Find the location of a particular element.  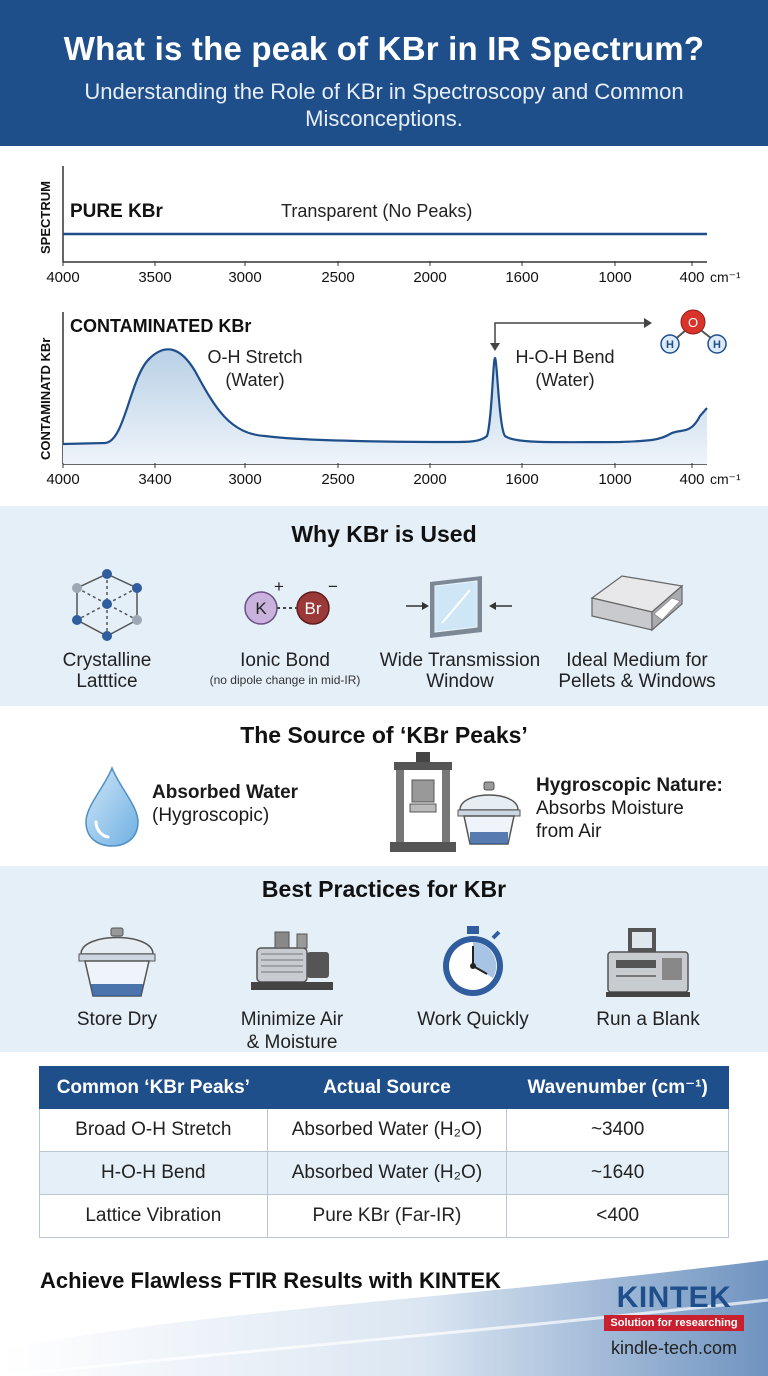

cont-name: CONTAMINATED KBr is located at coordinates (160, 326).